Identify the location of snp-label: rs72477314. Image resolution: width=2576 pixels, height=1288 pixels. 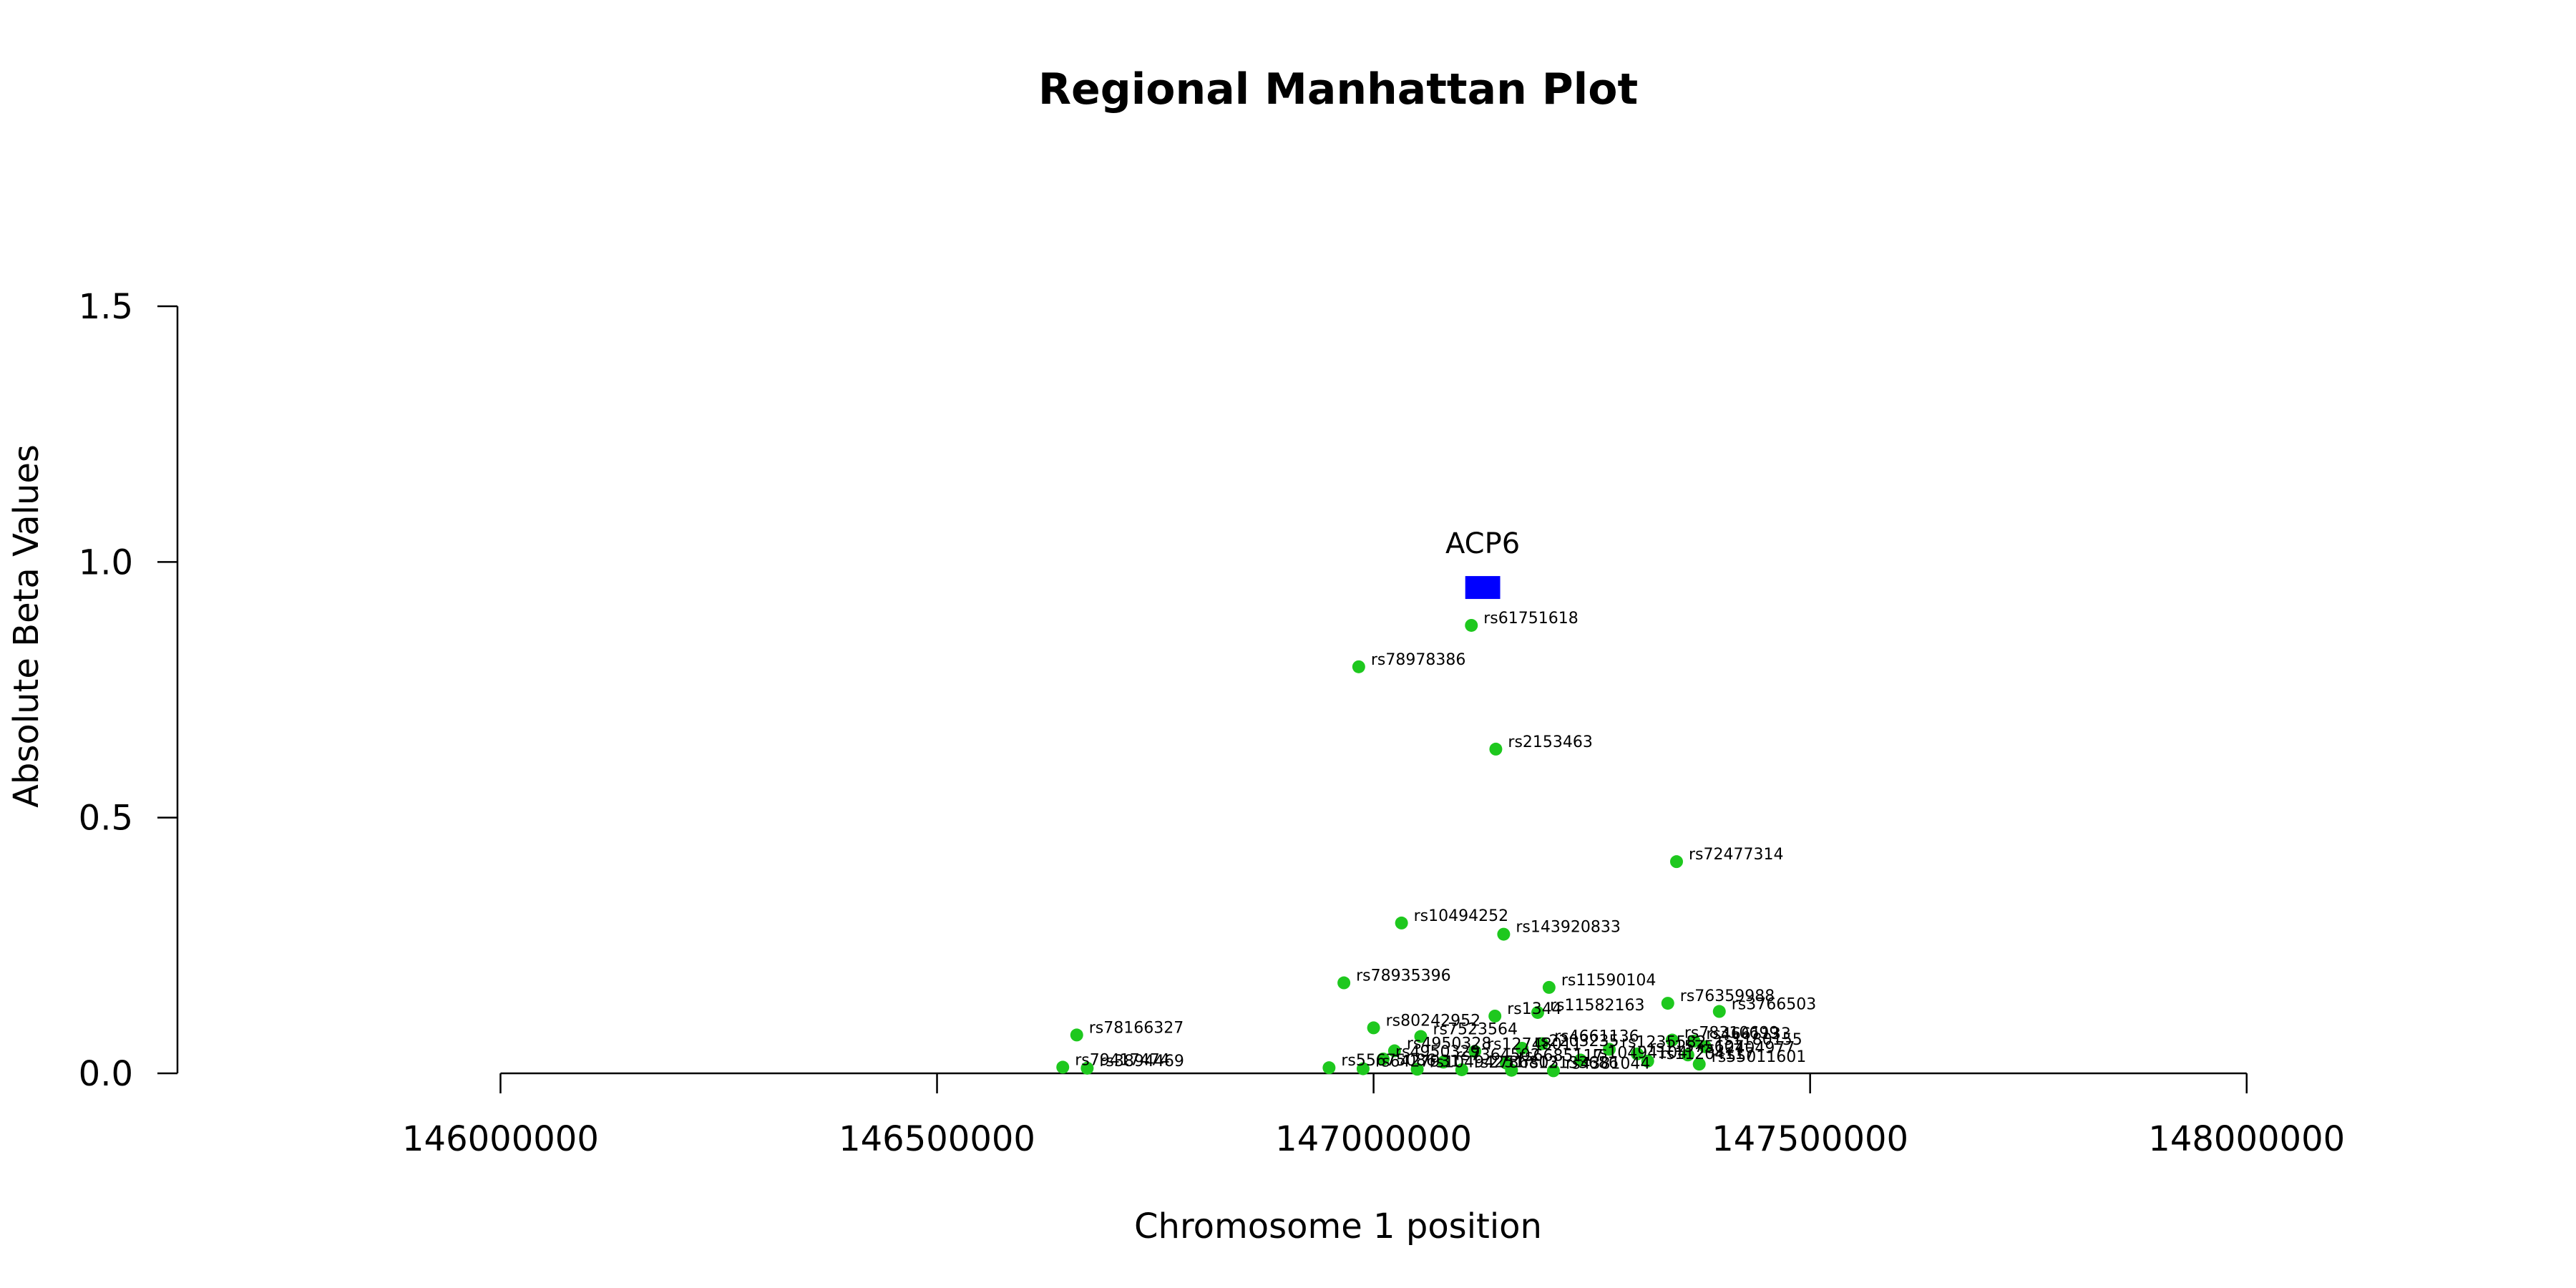
(1736, 855).